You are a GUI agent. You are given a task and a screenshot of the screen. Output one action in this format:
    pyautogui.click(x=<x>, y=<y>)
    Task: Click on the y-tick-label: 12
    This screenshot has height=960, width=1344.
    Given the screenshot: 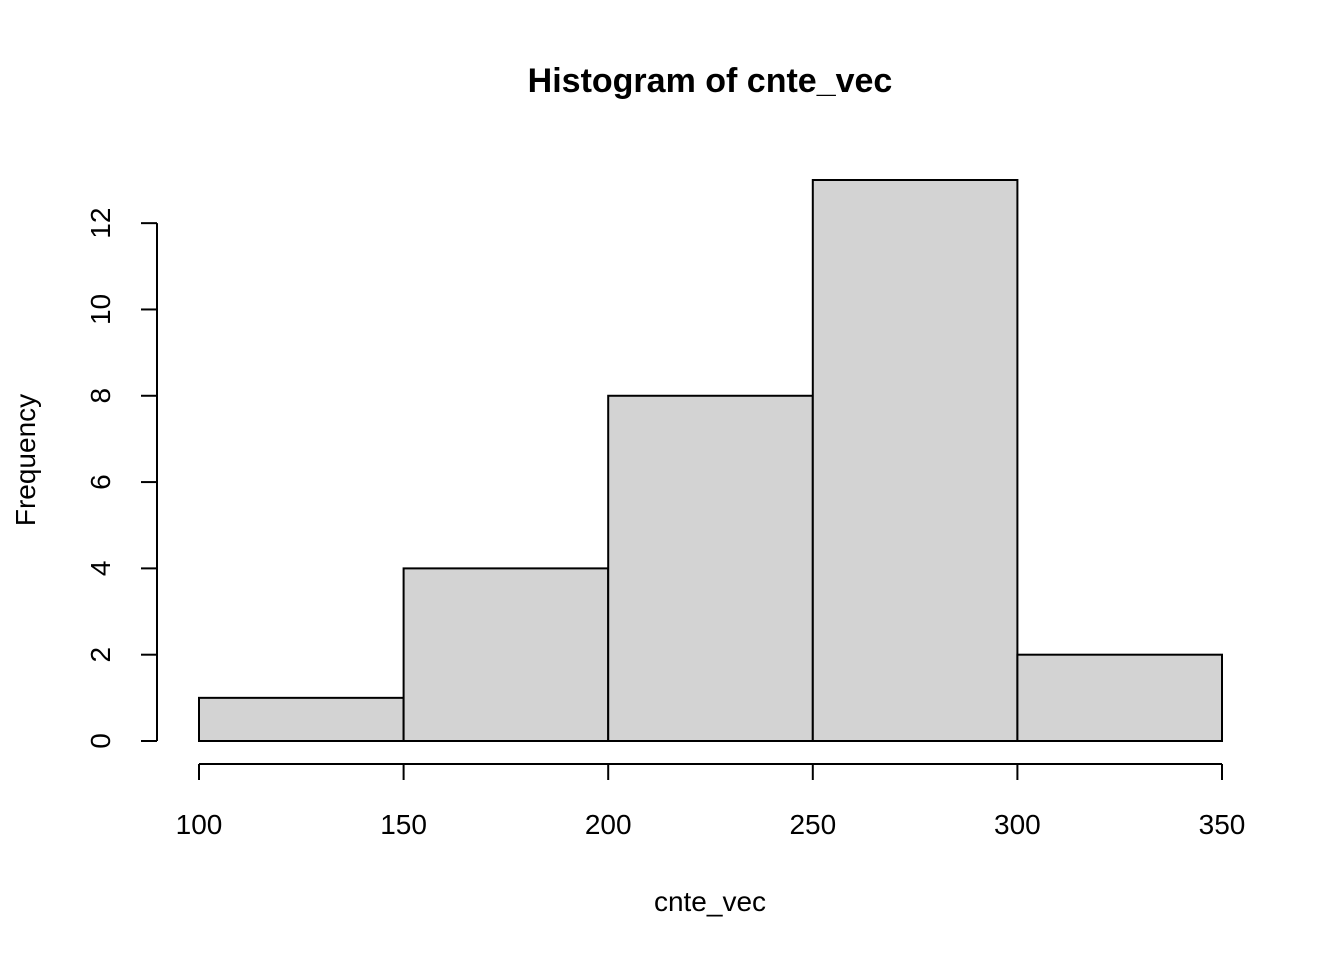 What is the action you would take?
    pyautogui.click(x=100, y=223)
    